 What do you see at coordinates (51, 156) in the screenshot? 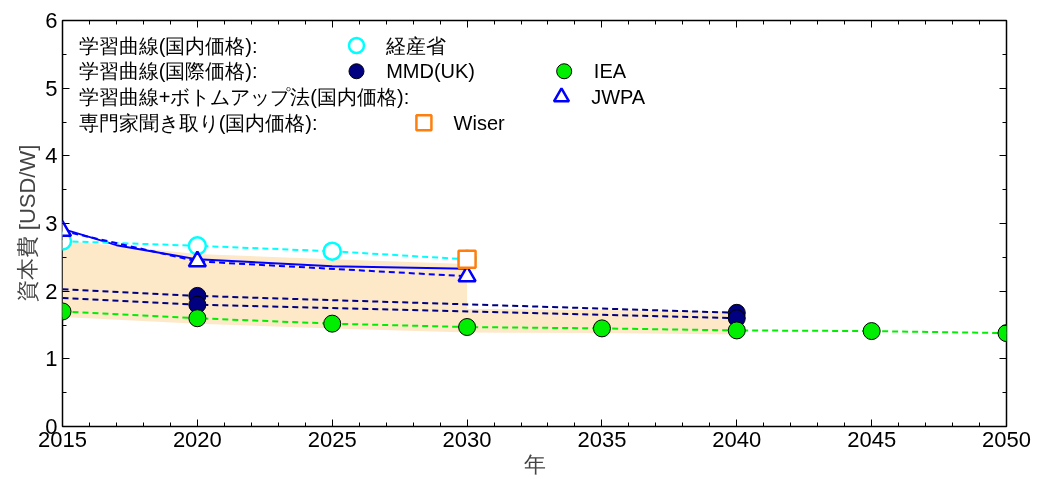
I see `y-tick-label: 4` at bounding box center [51, 156].